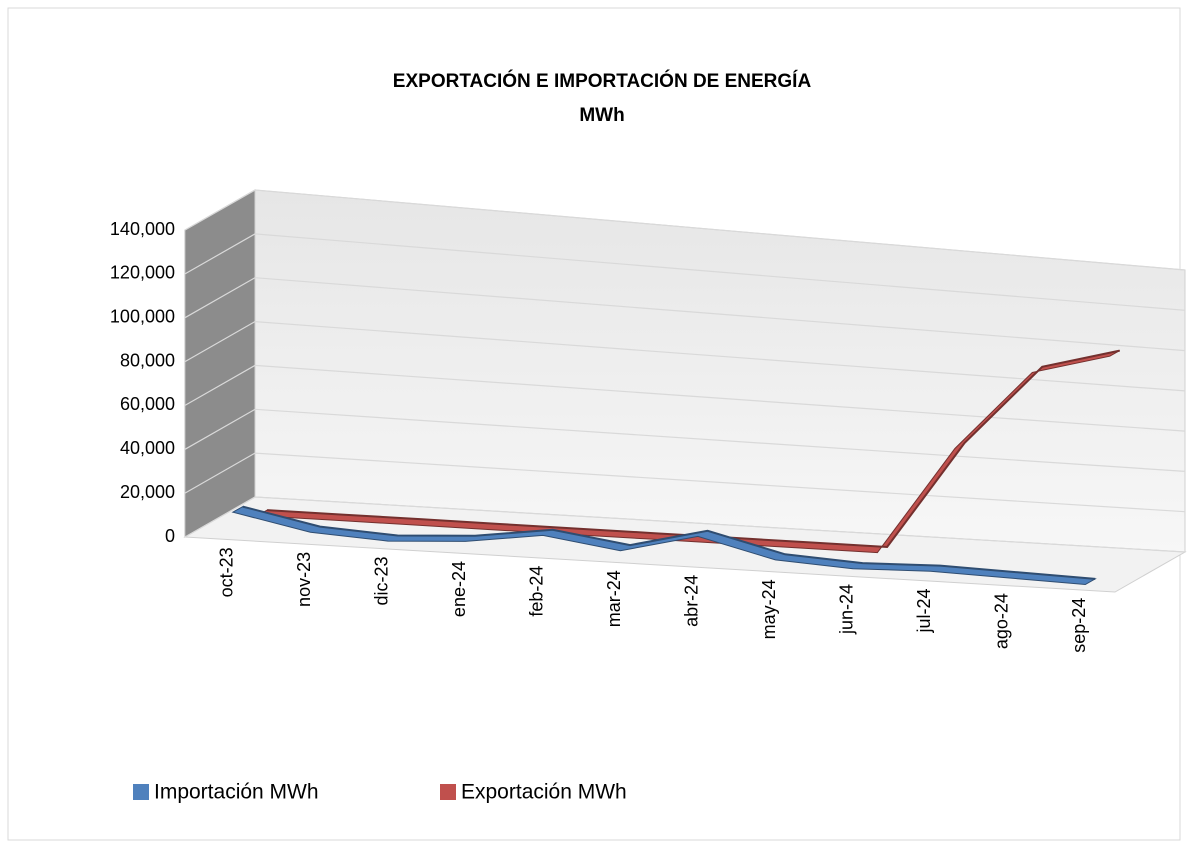 The height and width of the screenshot is (853, 1189). Describe the element at coordinates (544, 792) in the screenshot. I see `legend-label: Exportación MWh` at that location.